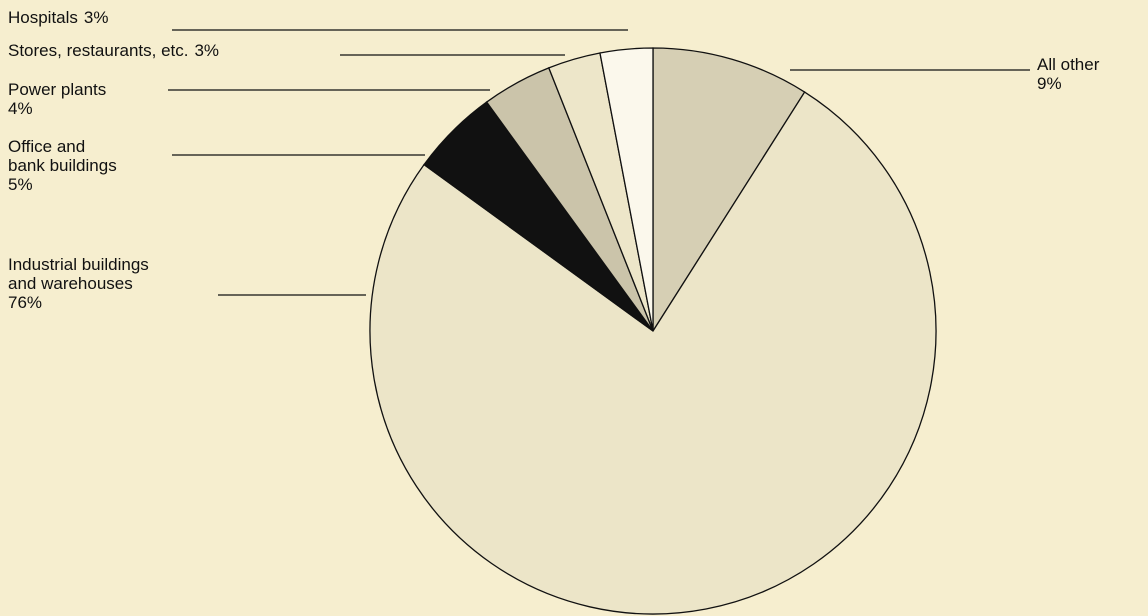 The image size is (1148, 616). I want to click on category-label: Power plants, so click(57, 89).